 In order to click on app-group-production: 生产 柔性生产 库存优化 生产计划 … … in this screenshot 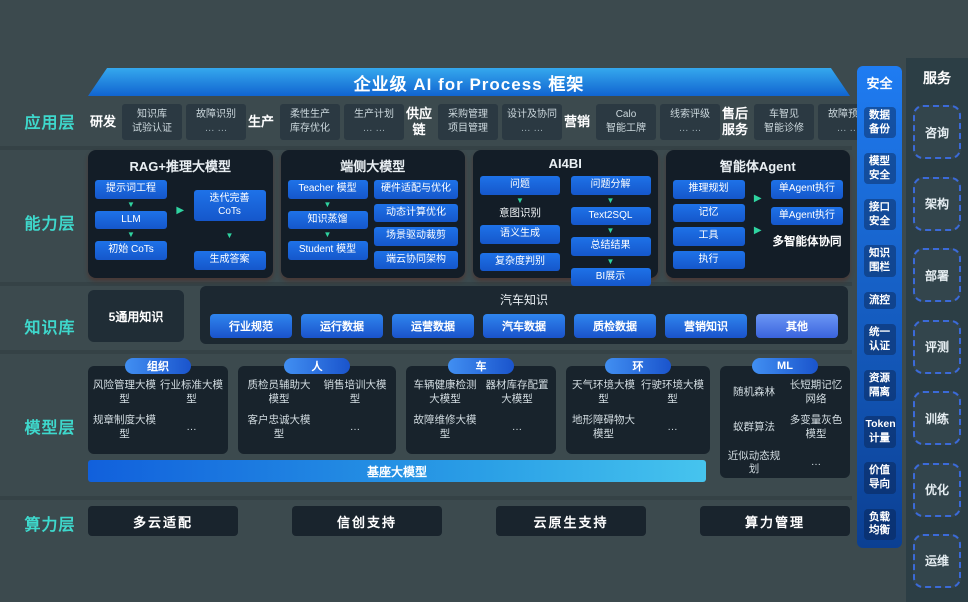, I will do `click(325, 122)`.